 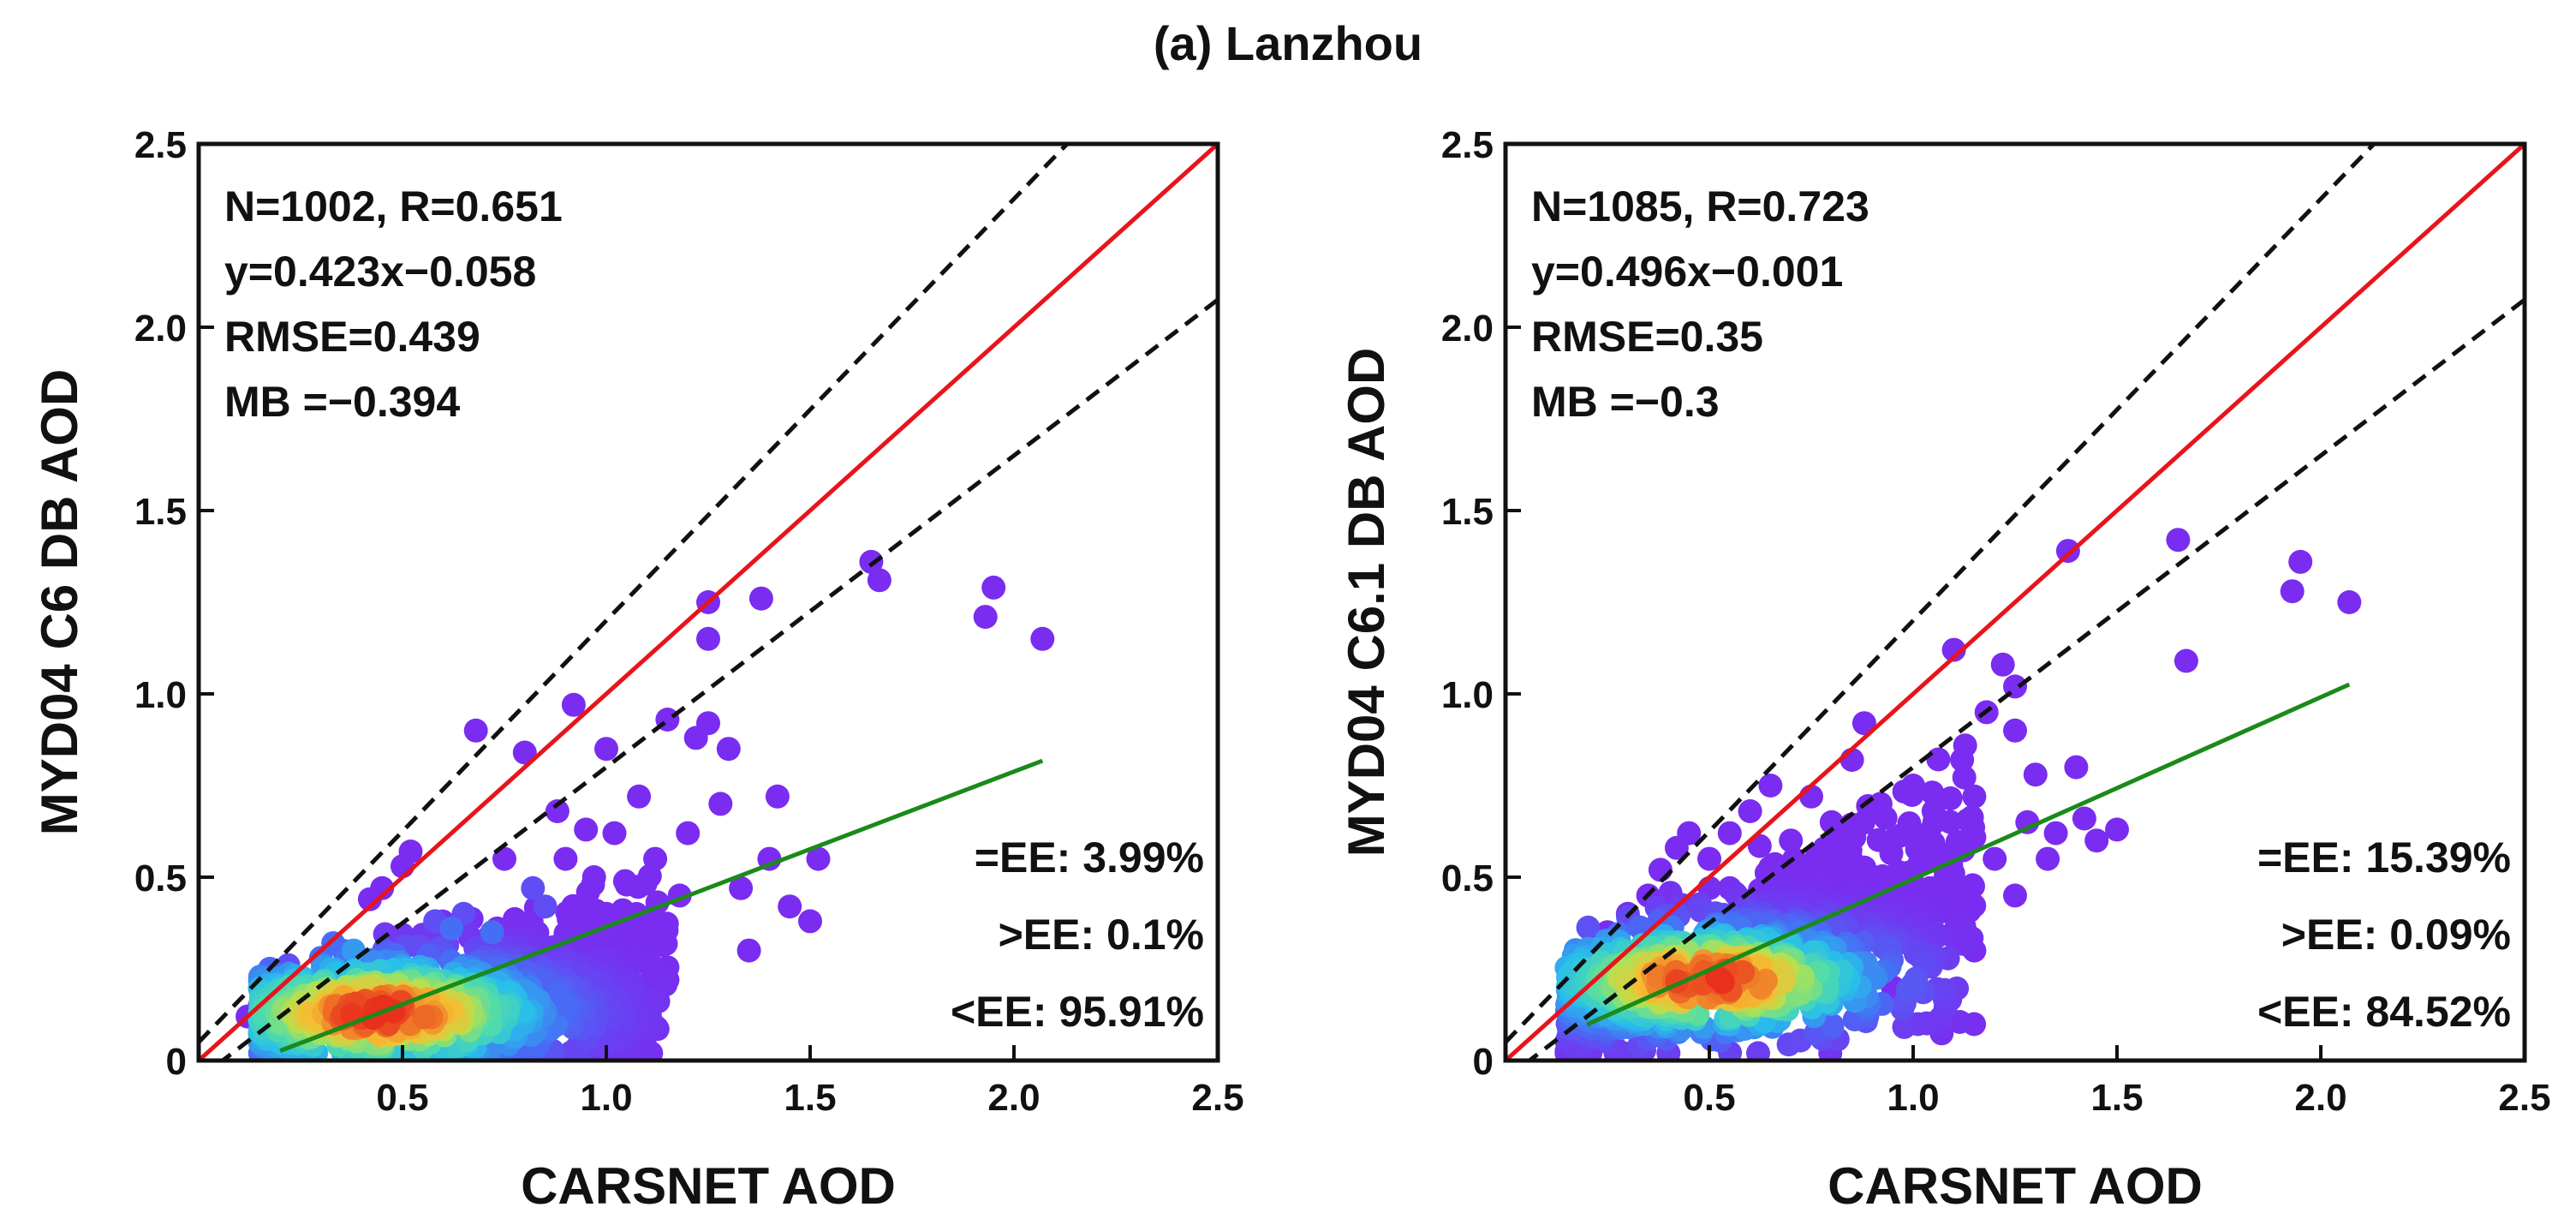 What do you see at coordinates (176, 1062) in the screenshot?
I see `y-tick-label: 0` at bounding box center [176, 1062].